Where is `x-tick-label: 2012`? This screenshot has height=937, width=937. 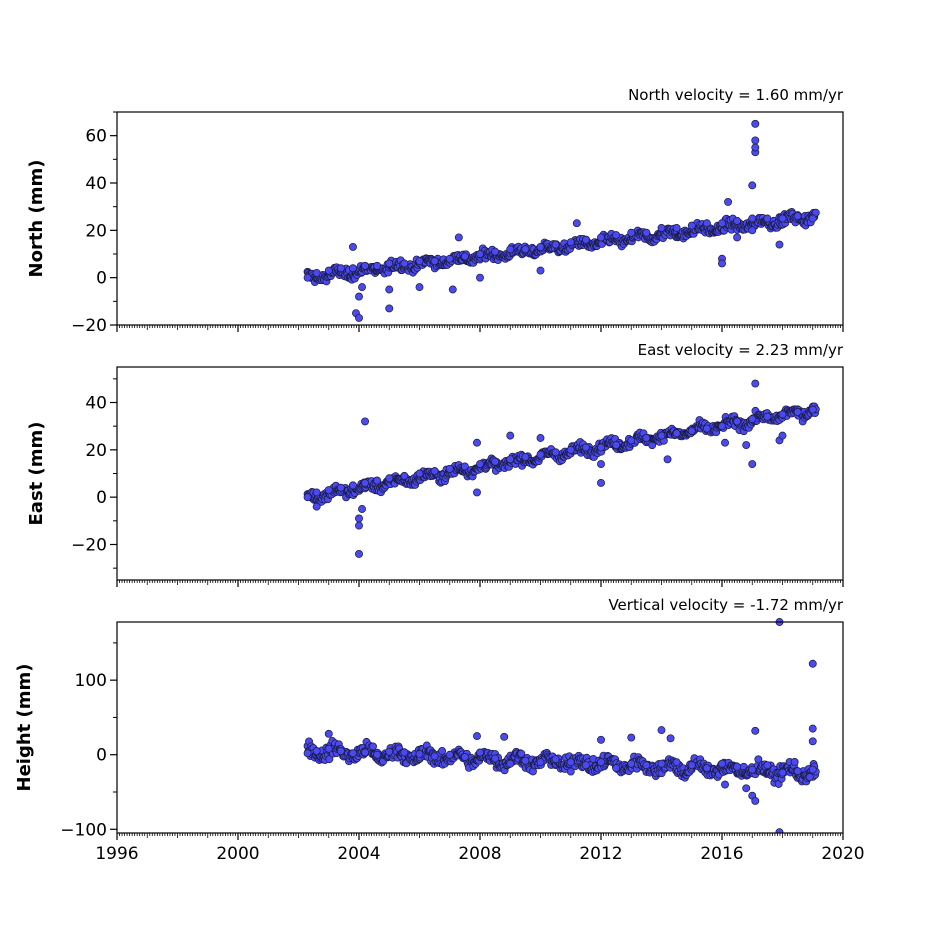
x-tick-label: 2012 is located at coordinates (600, 854).